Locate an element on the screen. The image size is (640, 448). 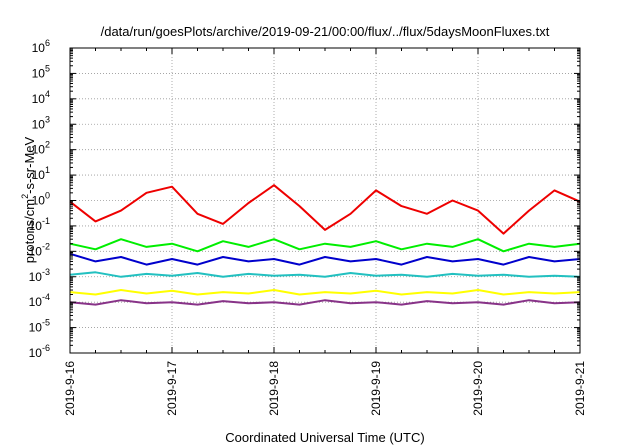
y-tick-label: 10⁵ is located at coordinates (41, 71).